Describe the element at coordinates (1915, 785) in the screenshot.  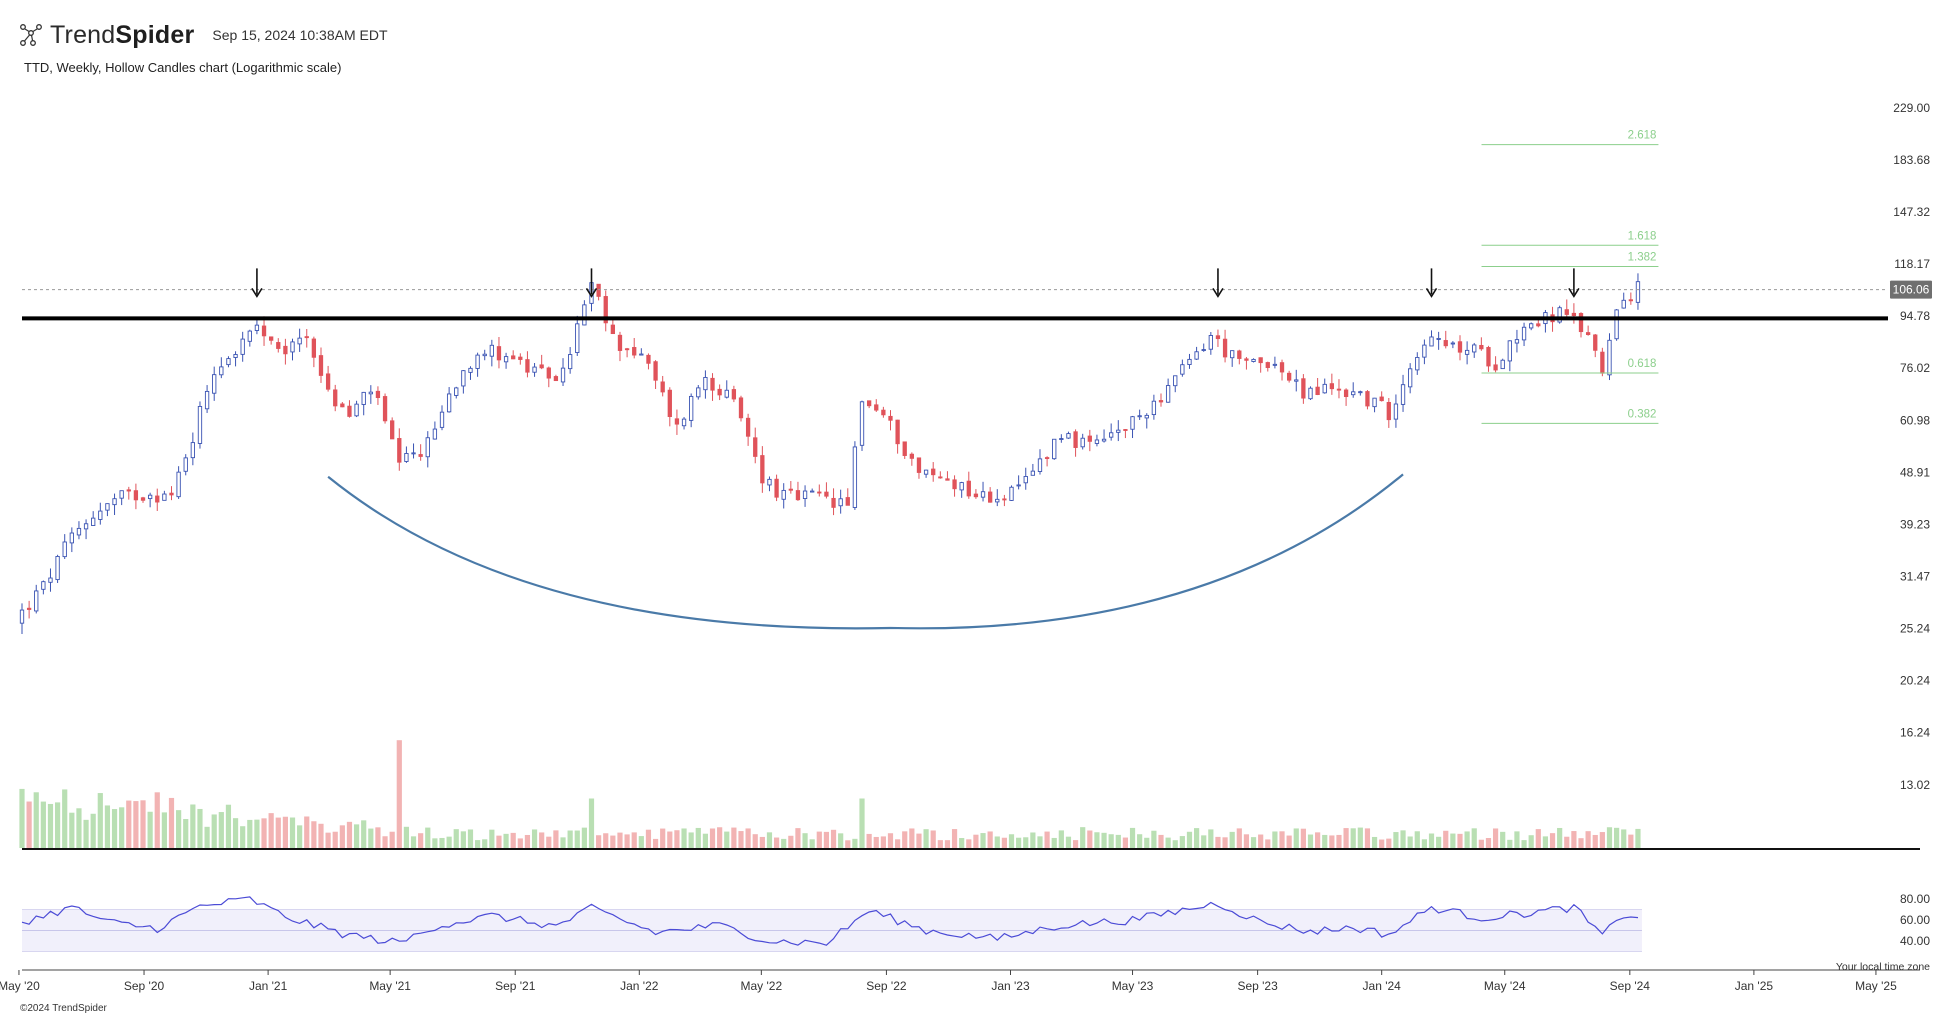
I see `y-tick-label: 13.02` at that location.